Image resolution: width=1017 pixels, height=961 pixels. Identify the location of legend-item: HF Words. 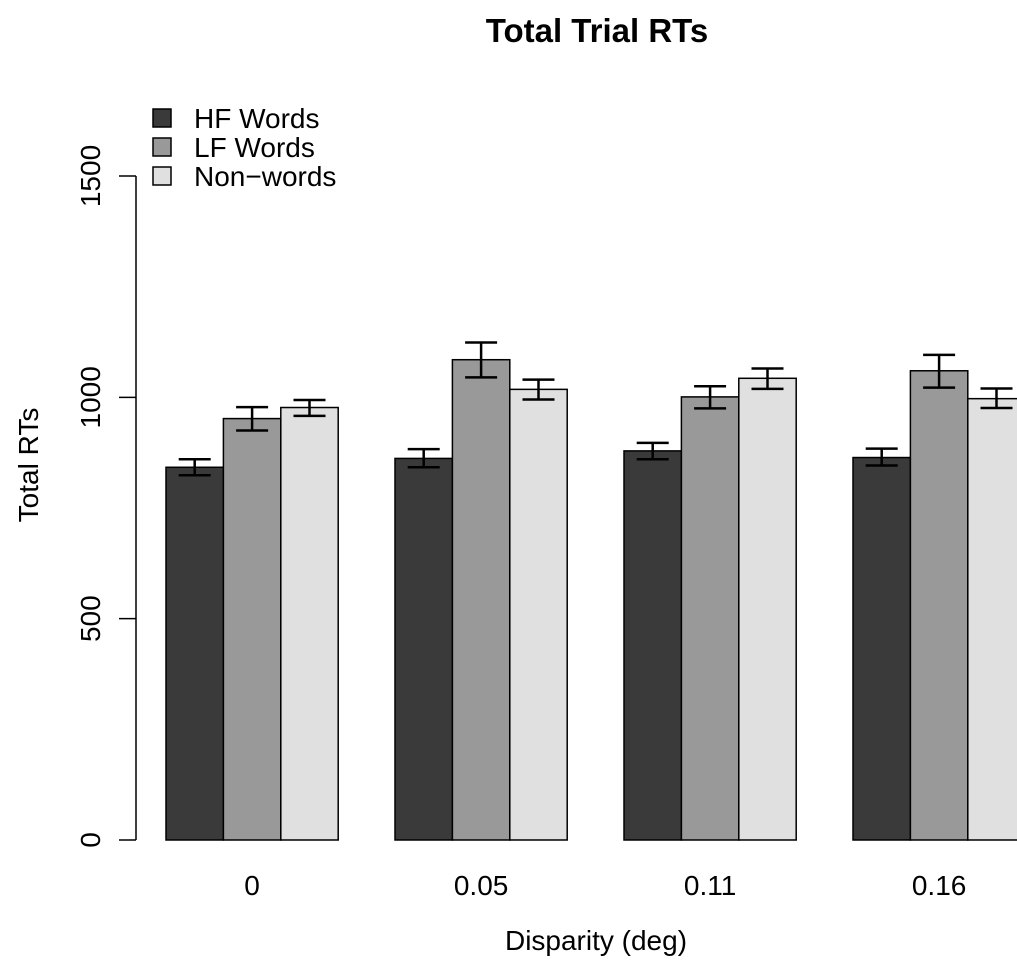
(236, 118).